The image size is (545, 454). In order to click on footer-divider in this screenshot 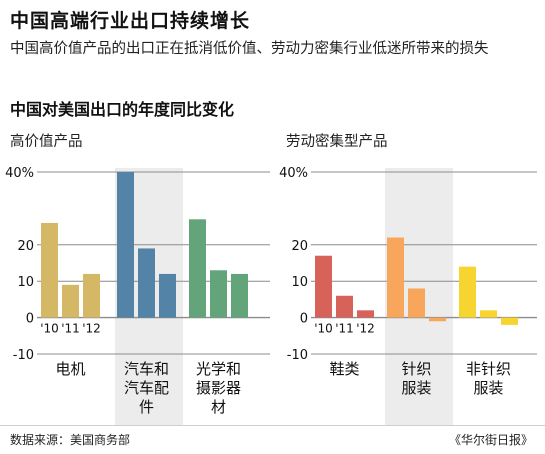, I will do `click(272, 425)`.